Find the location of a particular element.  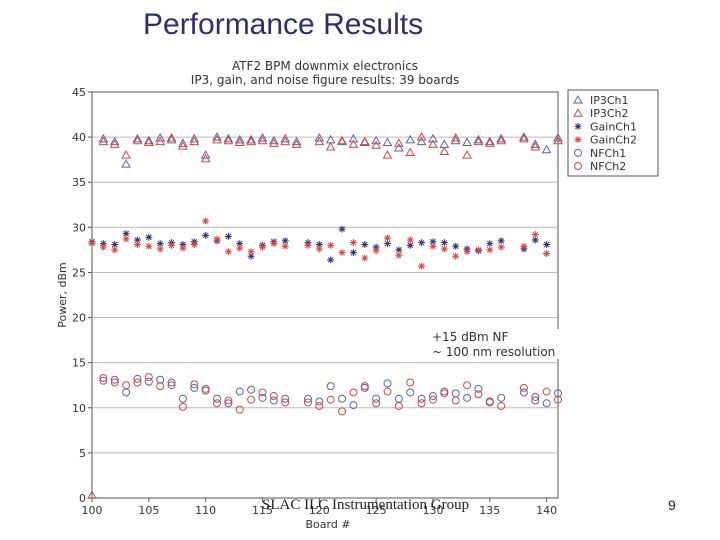

legend-label-gainch2: GainCh2 is located at coordinates (613, 140).